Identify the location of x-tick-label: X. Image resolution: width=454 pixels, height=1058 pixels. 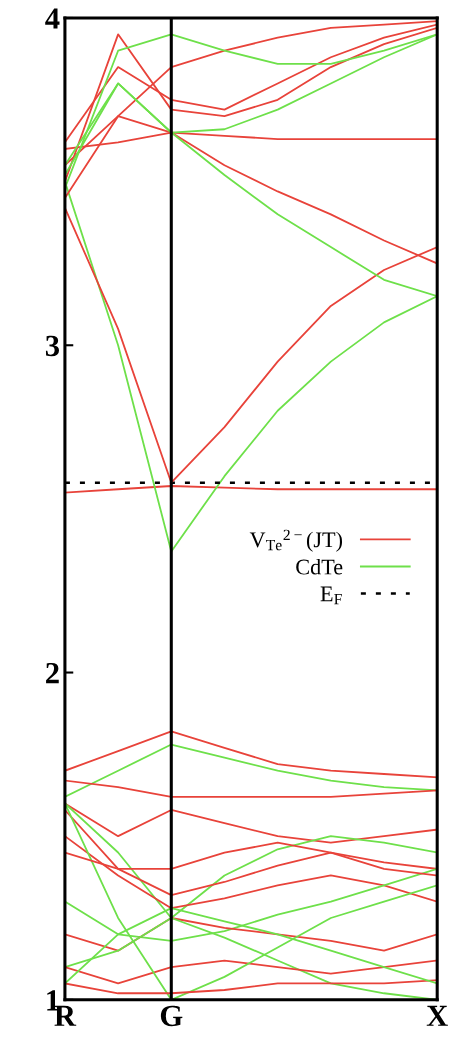
(437, 1015).